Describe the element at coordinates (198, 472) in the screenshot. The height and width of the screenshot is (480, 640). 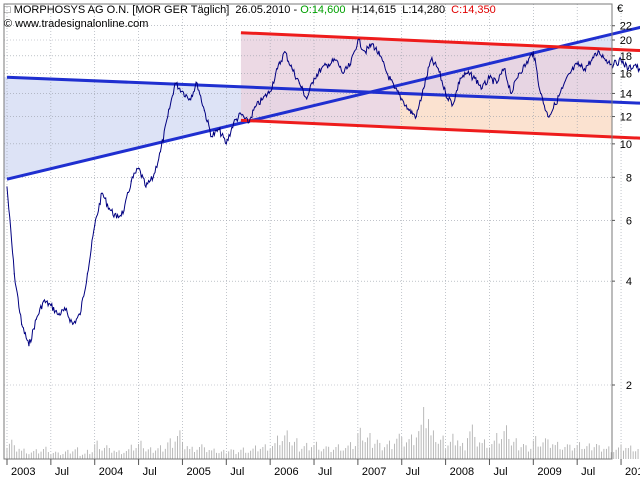
I see `x-tick-label: 2005` at that location.